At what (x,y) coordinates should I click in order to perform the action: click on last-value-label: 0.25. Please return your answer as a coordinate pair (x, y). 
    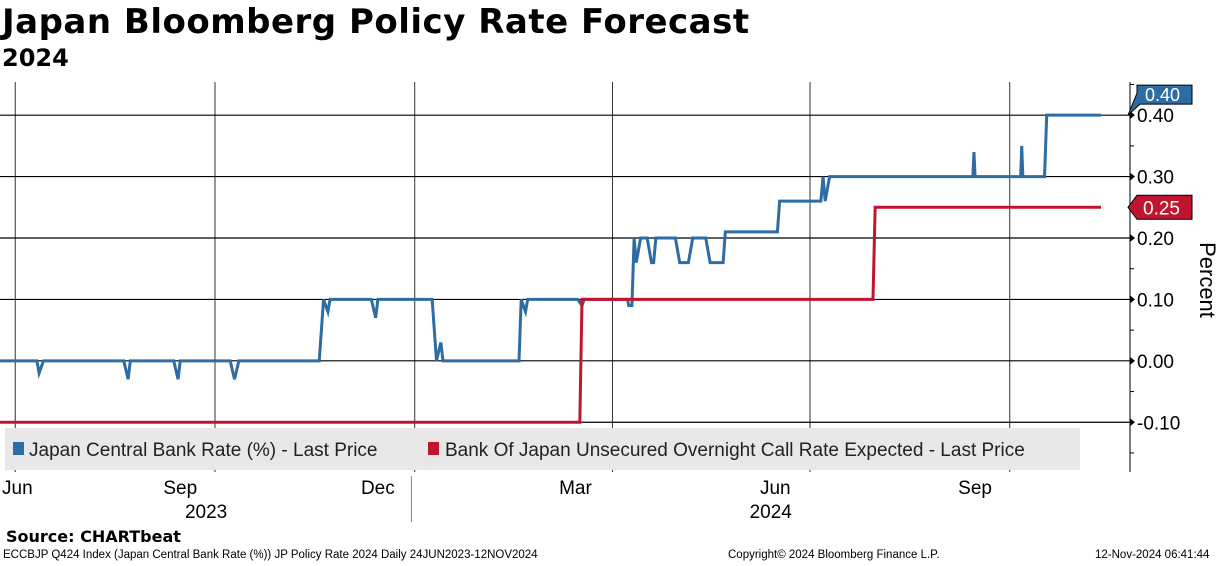
    Looking at the image, I should click on (1161, 208).